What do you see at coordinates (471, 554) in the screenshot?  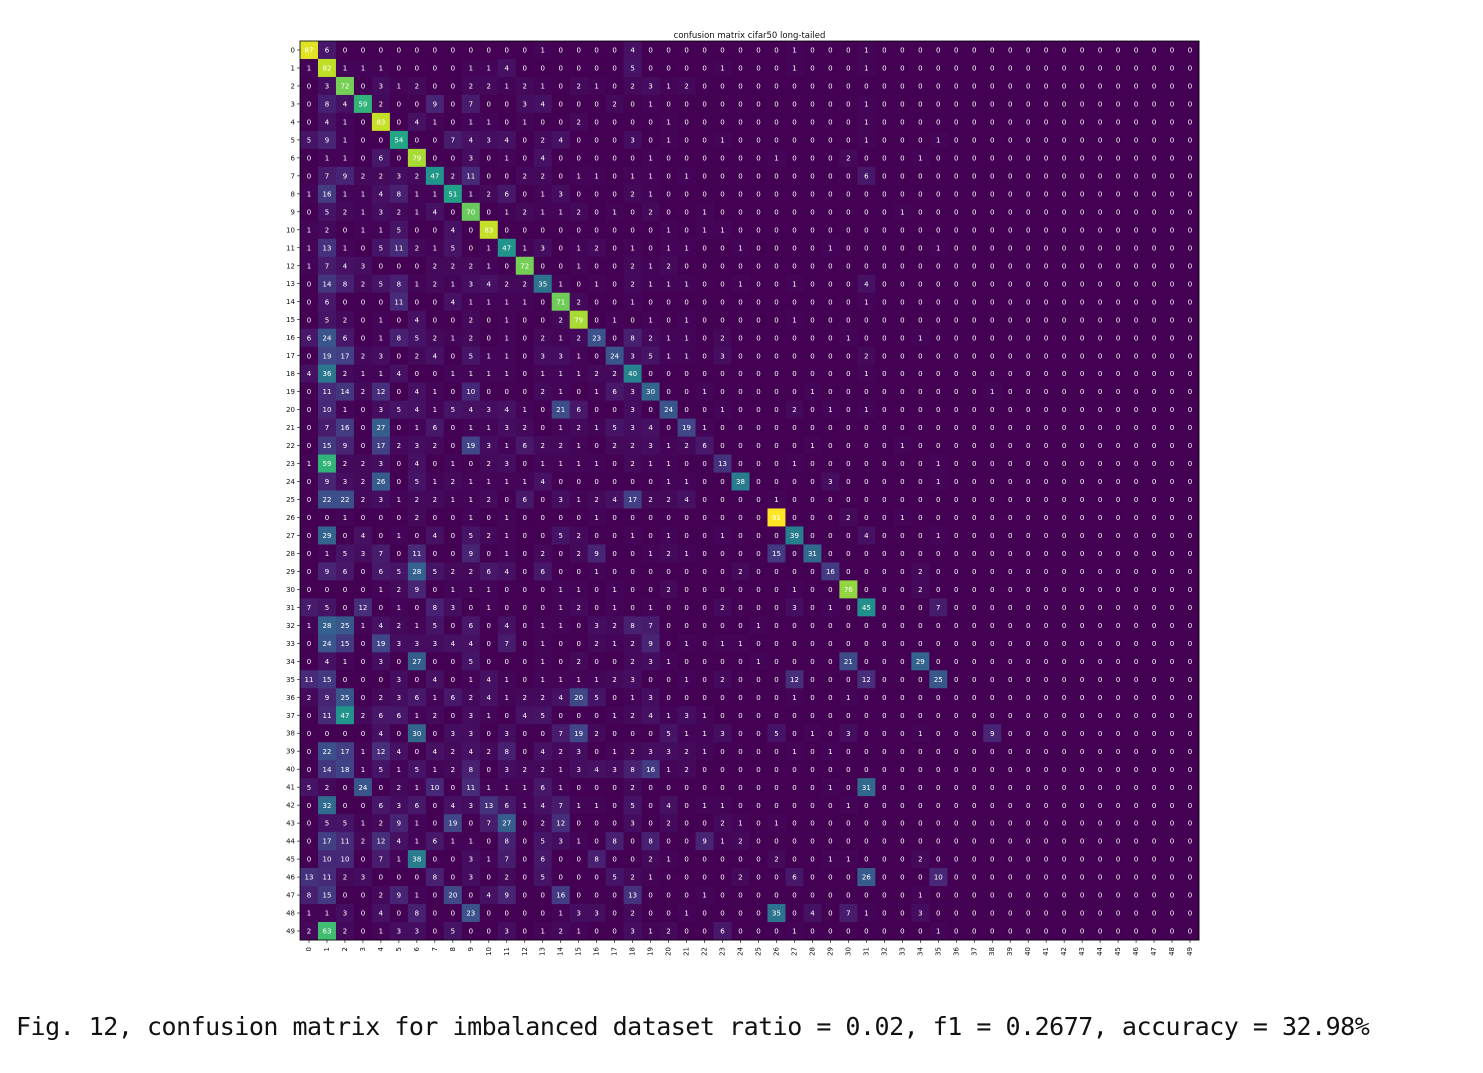 I see `cell-value-label: 9` at bounding box center [471, 554].